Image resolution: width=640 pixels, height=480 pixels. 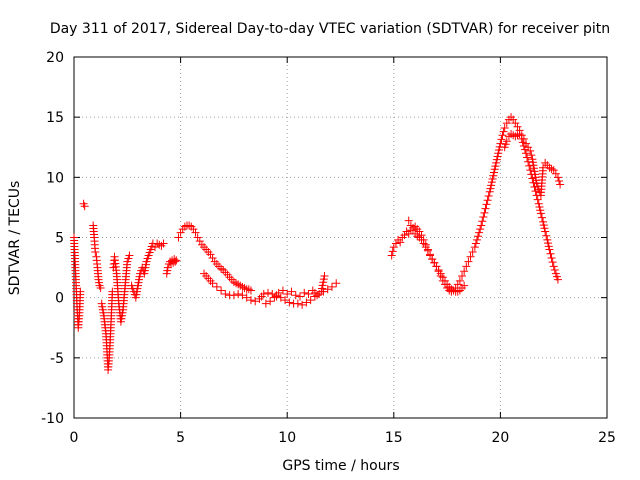 I want to click on y-tick-label: 10, so click(x=55, y=178).